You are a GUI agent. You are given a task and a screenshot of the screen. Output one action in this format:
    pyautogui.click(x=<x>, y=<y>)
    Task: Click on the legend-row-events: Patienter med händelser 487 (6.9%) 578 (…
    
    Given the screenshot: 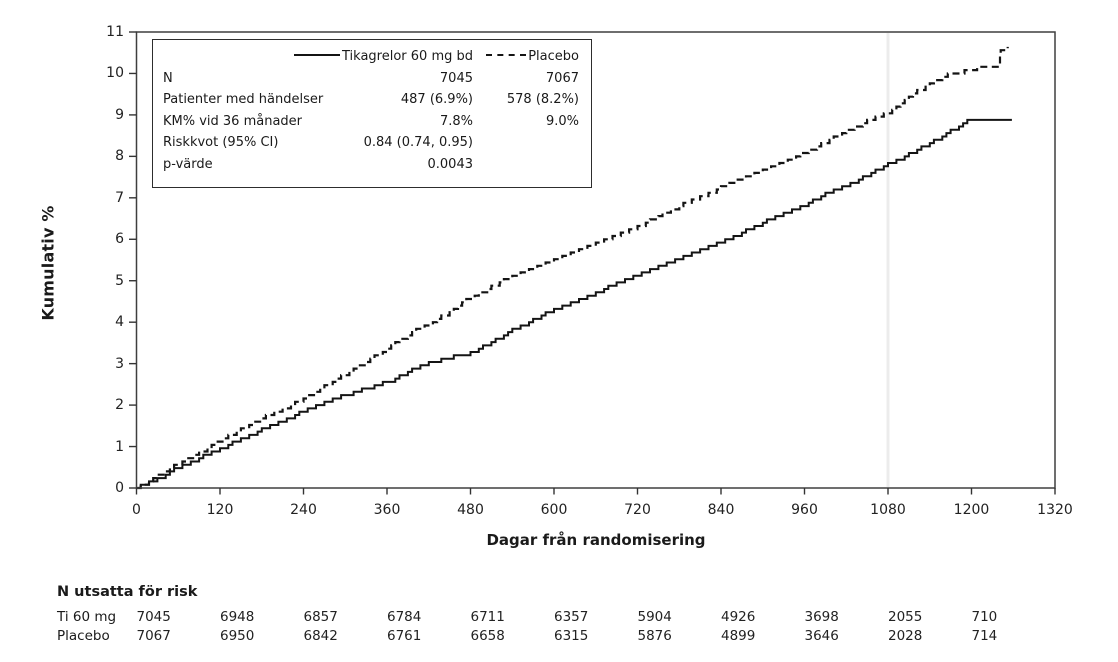 What is the action you would take?
    pyautogui.click(x=371, y=100)
    